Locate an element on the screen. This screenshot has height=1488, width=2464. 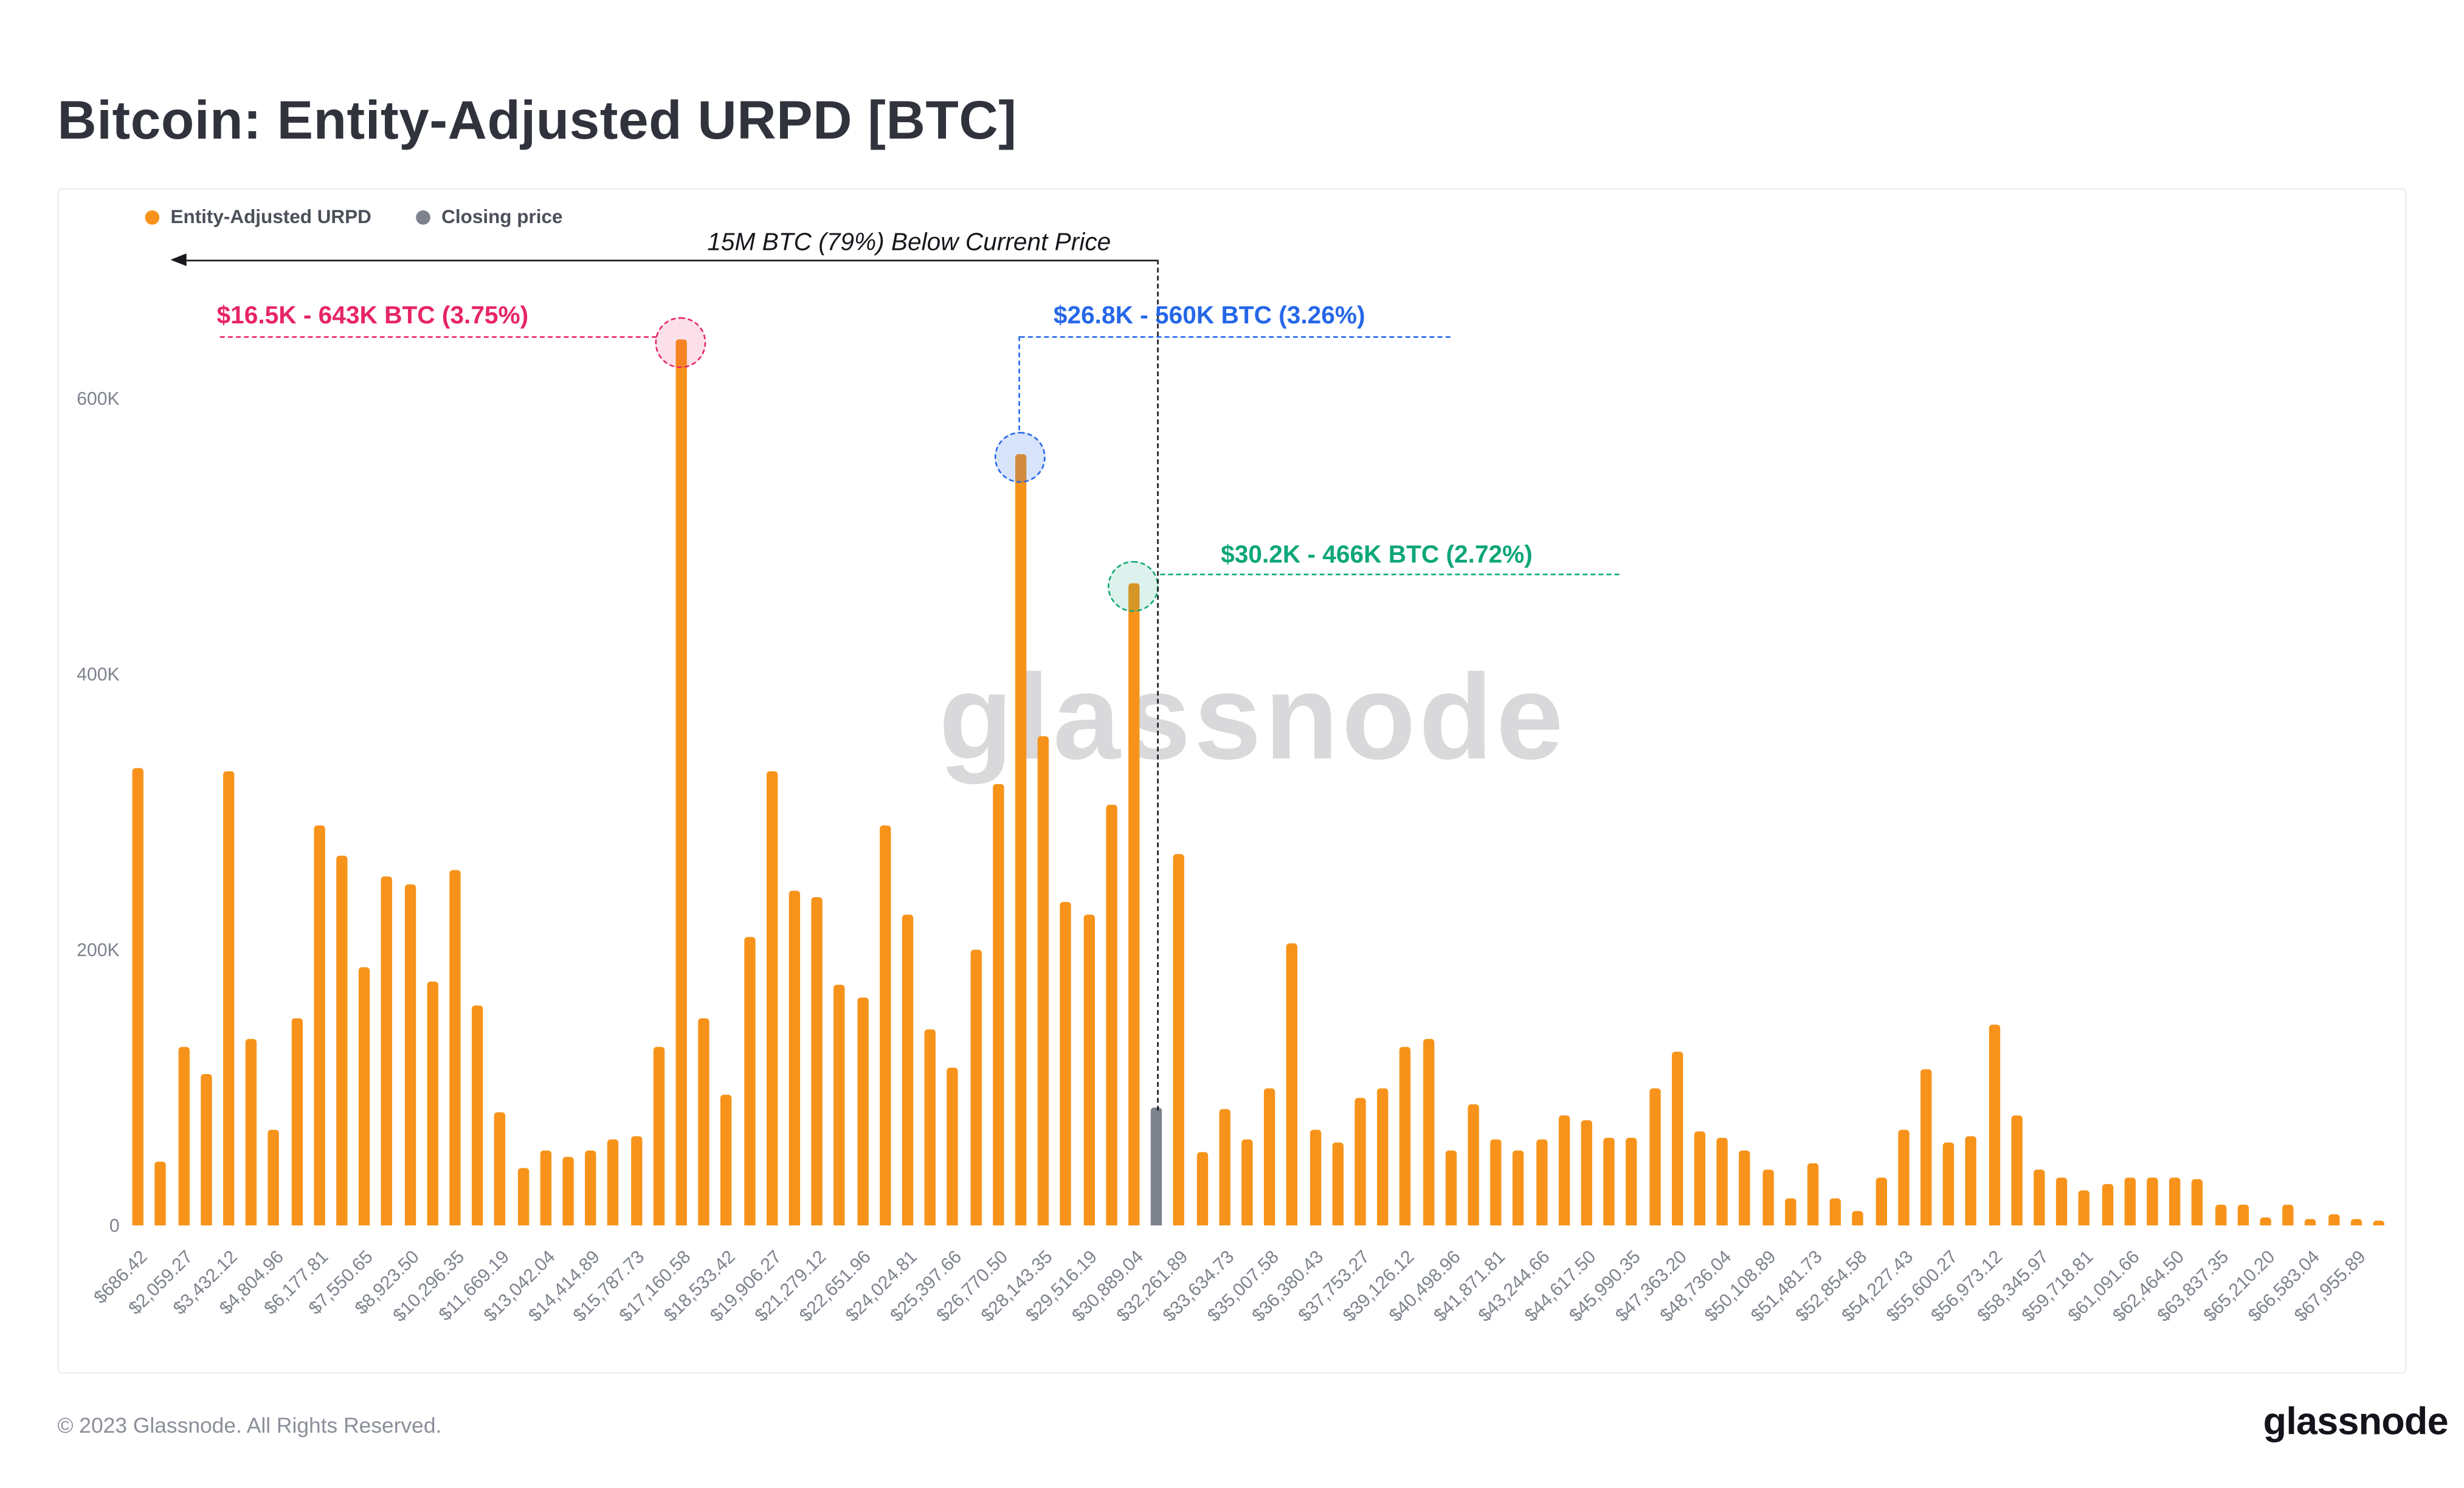
legend-item-closing-price: Closing price is located at coordinates (489, 216).